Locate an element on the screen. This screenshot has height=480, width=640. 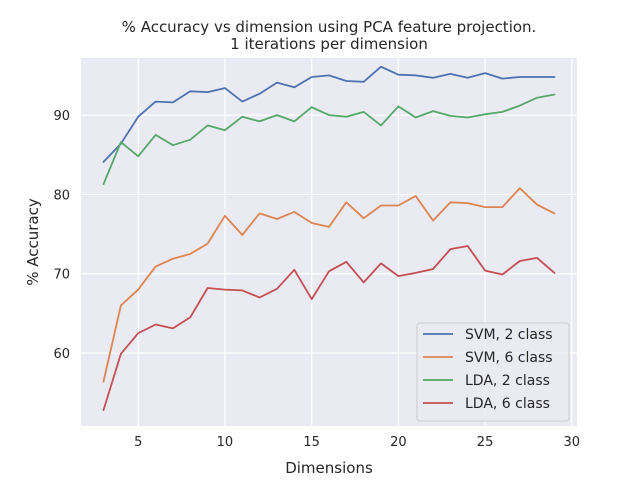
y-tick-label: 60 is located at coordinates (61, 354).